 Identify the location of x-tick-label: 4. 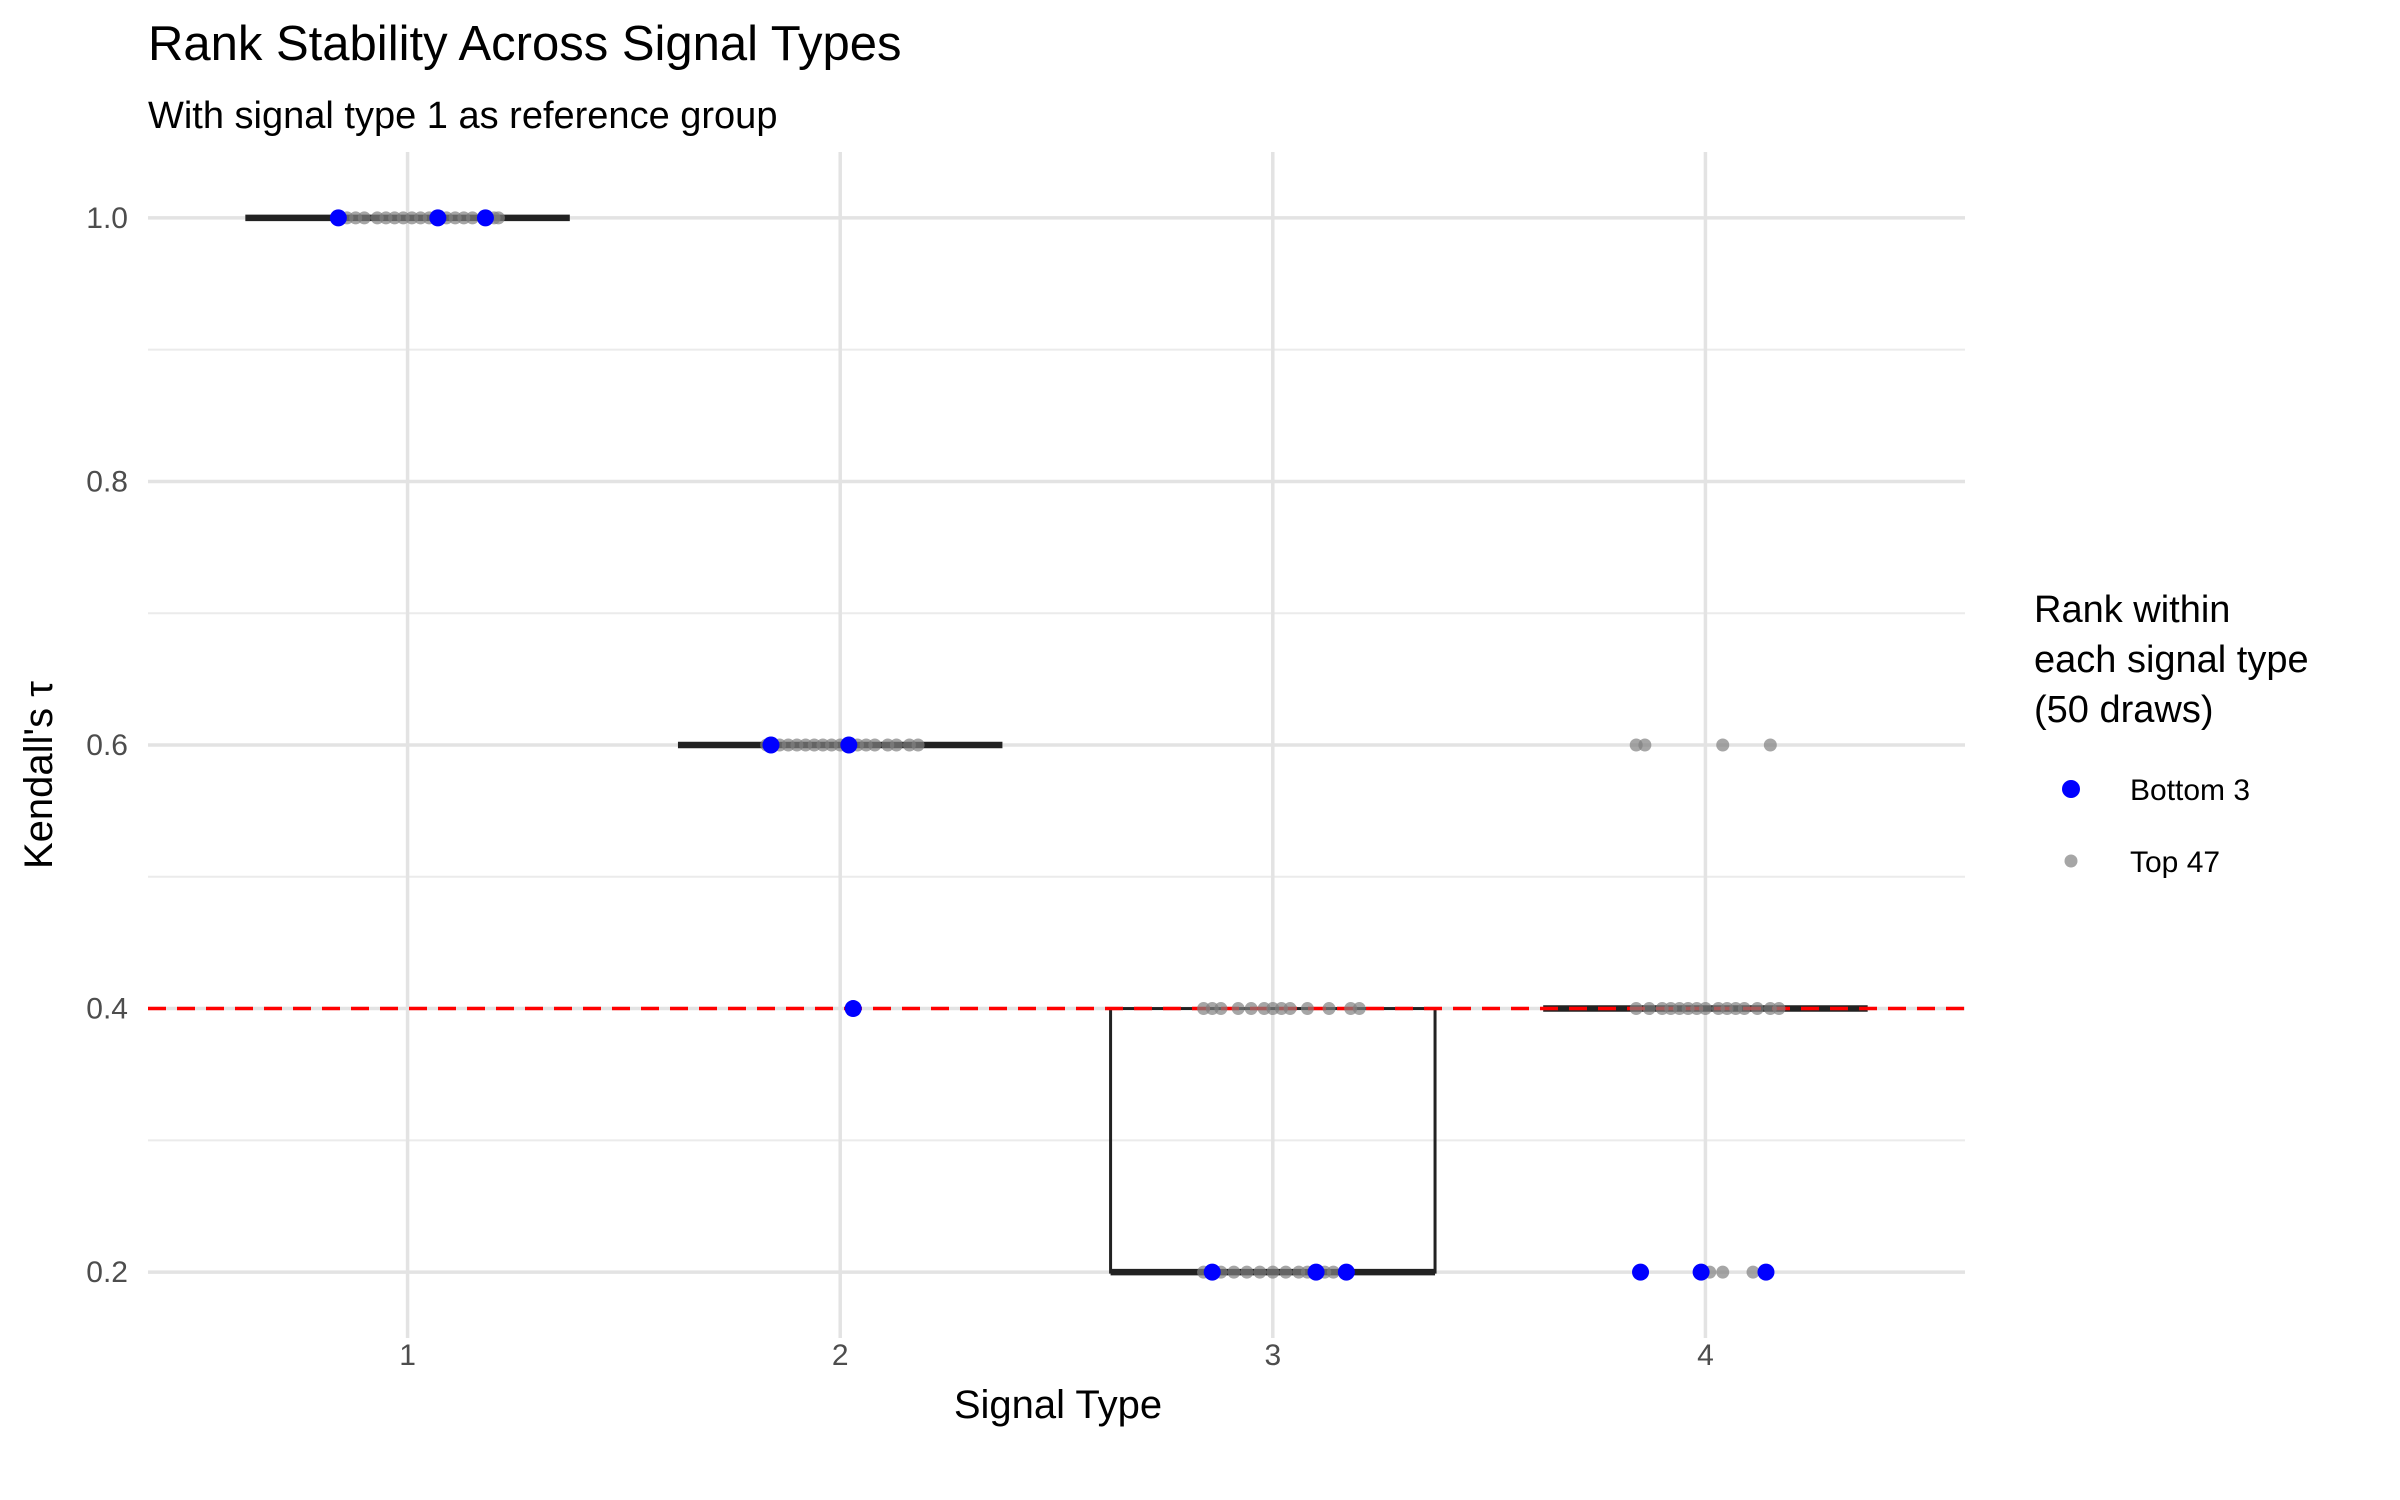
(1705, 1355).